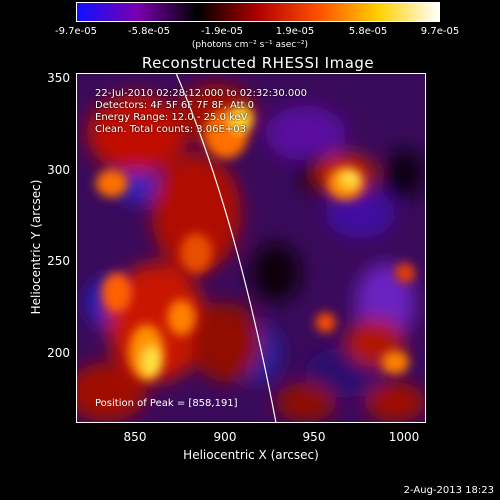  What do you see at coordinates (251, 455) in the screenshot?
I see `x-axis-label: Heliocentric X (arcsec)` at bounding box center [251, 455].